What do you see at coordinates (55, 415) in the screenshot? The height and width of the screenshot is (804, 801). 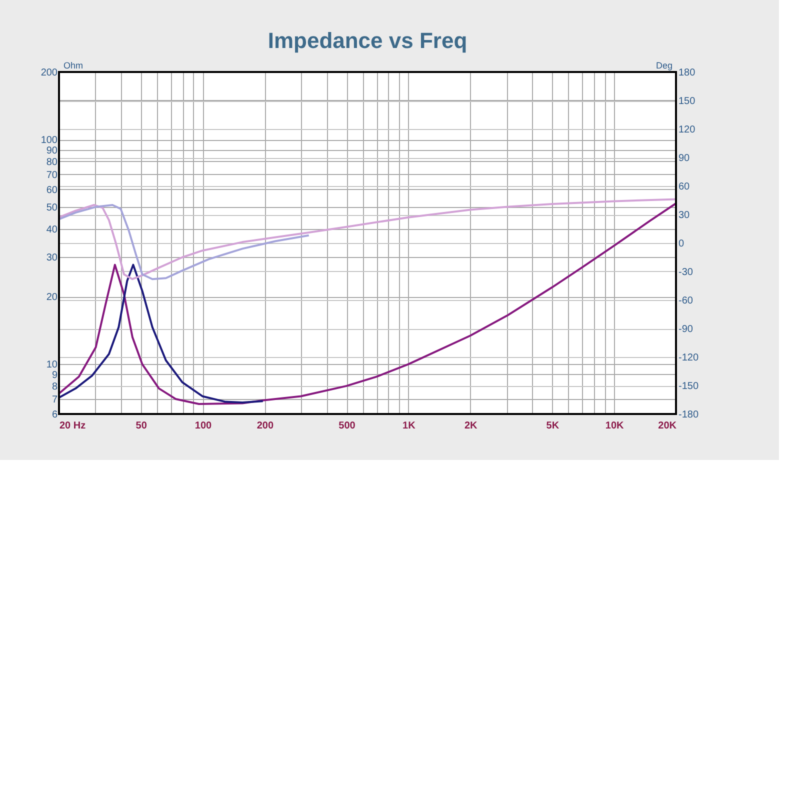 I see `y-tick-label: 6` at bounding box center [55, 415].